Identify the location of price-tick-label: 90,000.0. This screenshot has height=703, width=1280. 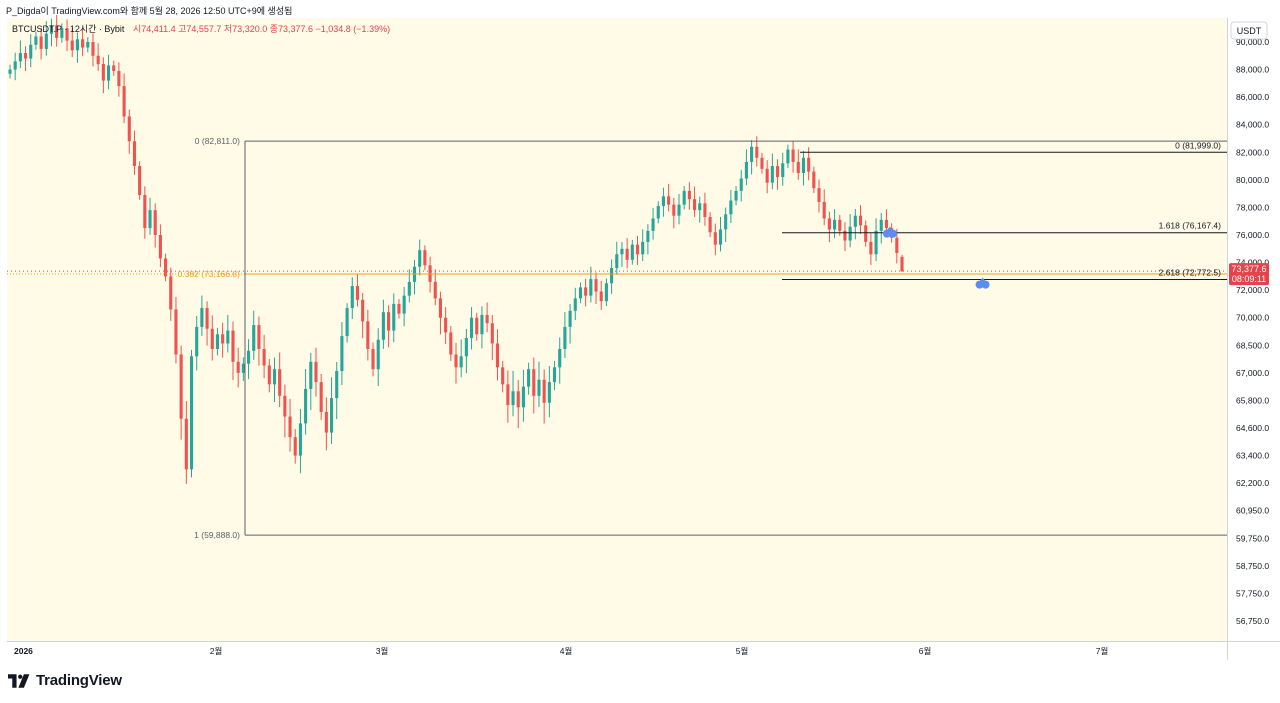
(1252, 42).